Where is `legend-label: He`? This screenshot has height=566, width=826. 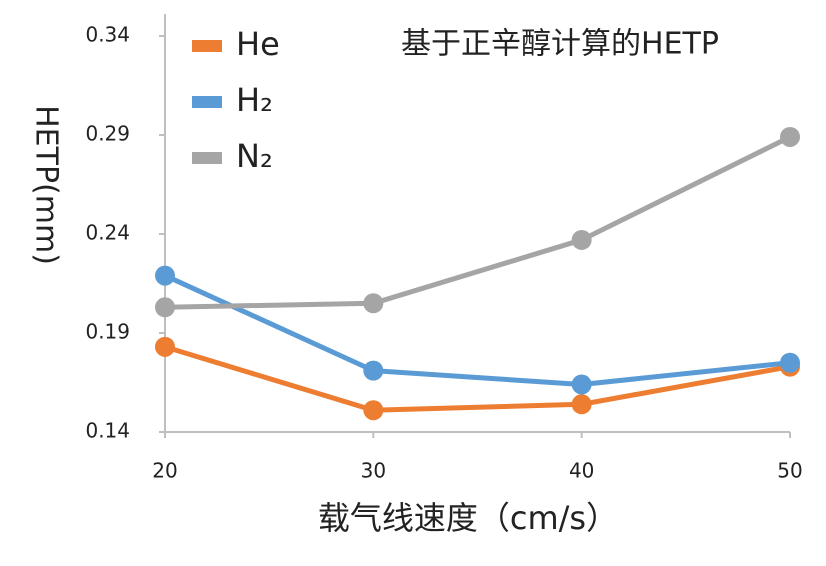
legend-label: He is located at coordinates (258, 44).